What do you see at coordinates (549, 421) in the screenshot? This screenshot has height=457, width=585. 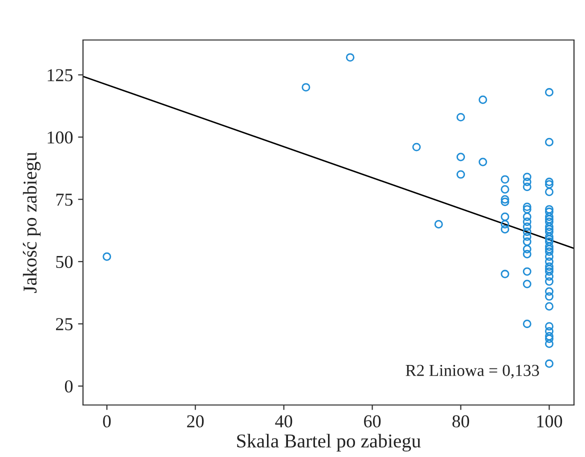 I see `x-tick-label: 100` at bounding box center [549, 421].